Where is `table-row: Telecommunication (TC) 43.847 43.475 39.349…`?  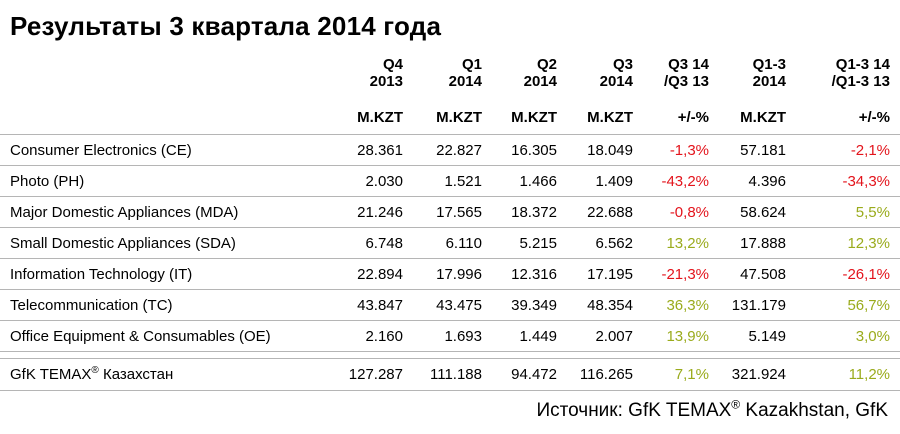
table-row: Telecommunication (TC) 43.847 43.475 39.349… is located at coordinates (450, 305).